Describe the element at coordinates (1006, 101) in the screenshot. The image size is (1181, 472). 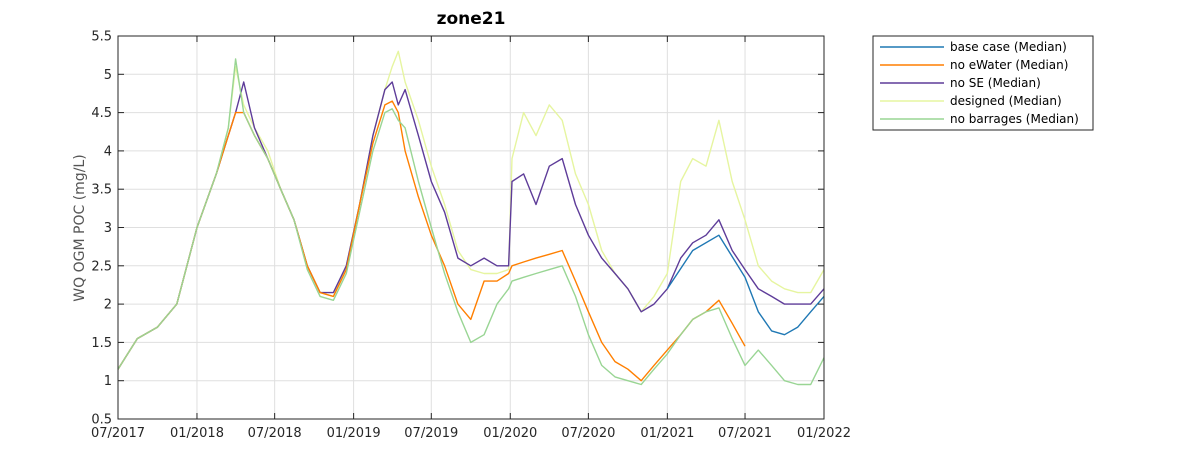
I see `legend-entry-label: designed (Median)` at that location.